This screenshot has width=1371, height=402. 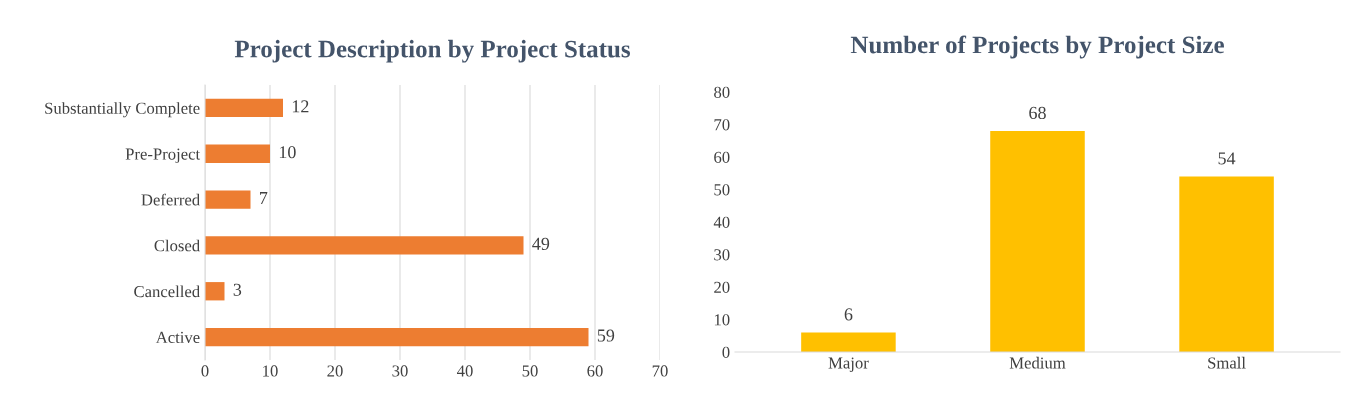 What do you see at coordinates (264, 198) in the screenshot?
I see `data-label: 7` at bounding box center [264, 198].